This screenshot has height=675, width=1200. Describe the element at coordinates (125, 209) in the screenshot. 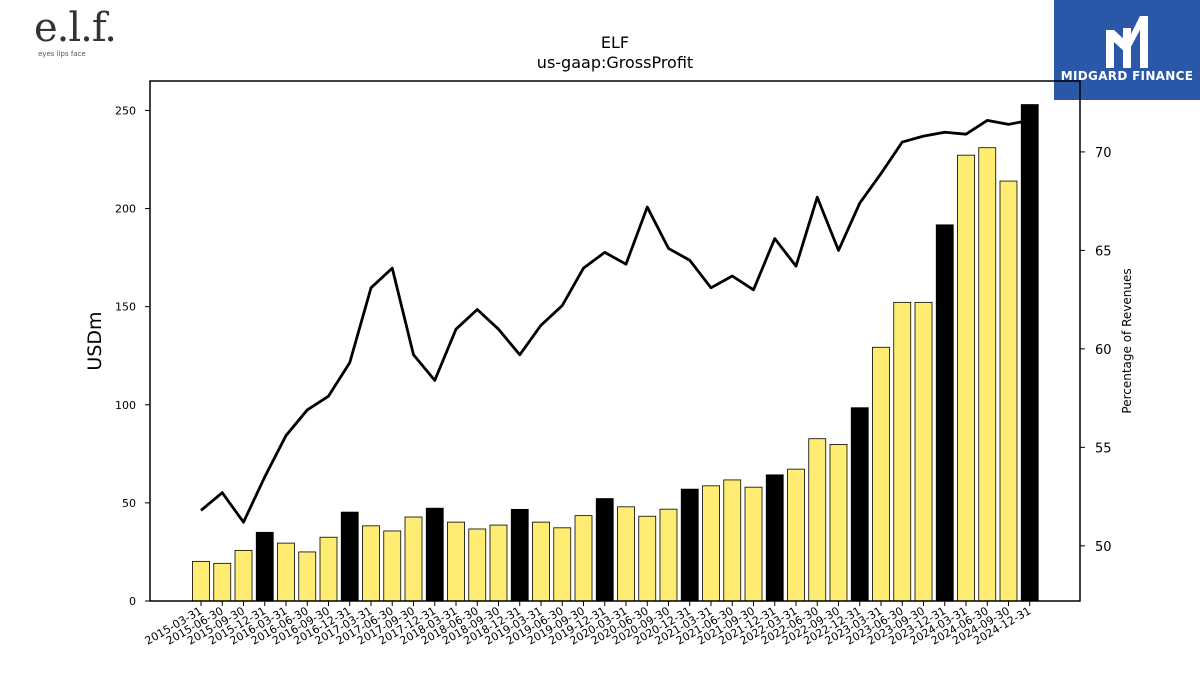

I see `y-tick-label: 200` at that location.